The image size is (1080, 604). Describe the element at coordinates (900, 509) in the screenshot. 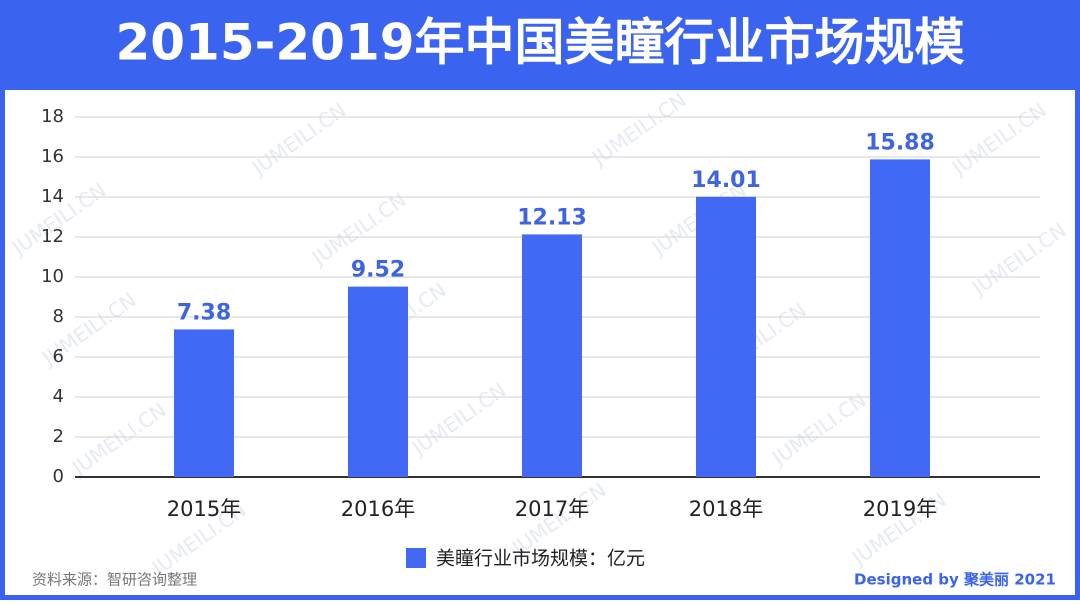

I see `x-tick-label: 2019年` at that location.